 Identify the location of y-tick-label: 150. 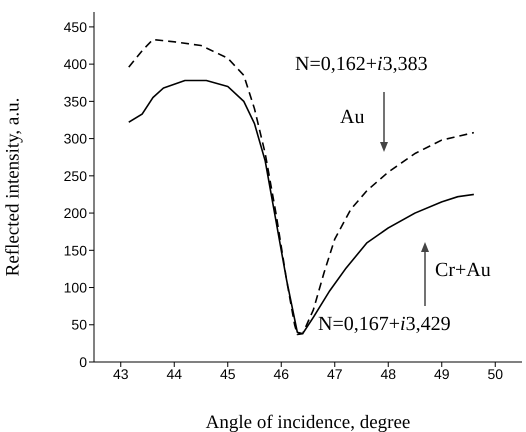
(76, 250).